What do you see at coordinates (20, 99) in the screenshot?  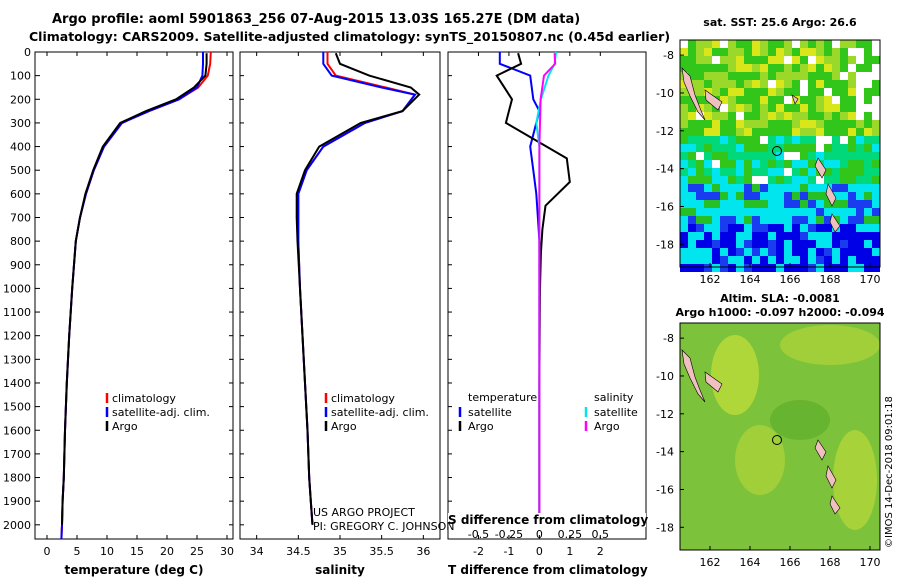 I see `depth-tick-label: 200` at bounding box center [20, 99].